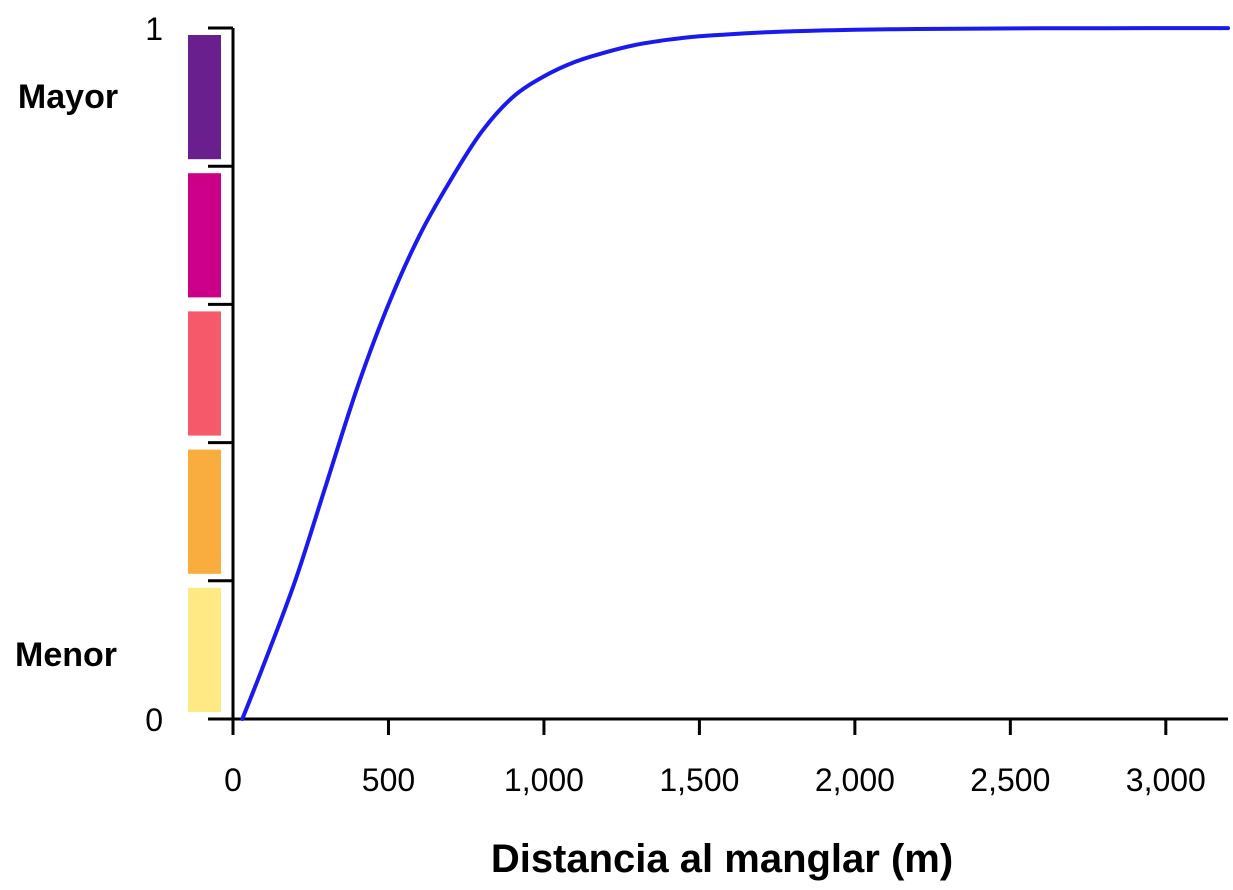  What do you see at coordinates (233, 780) in the screenshot?
I see `x-tick-label: 0` at bounding box center [233, 780].